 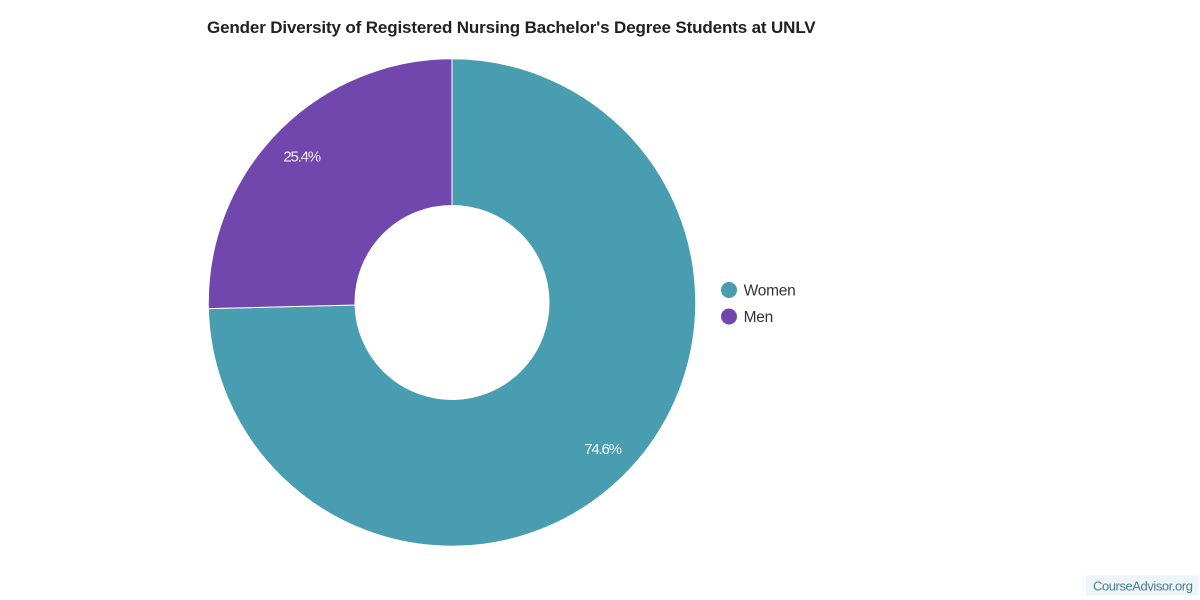 What do you see at coordinates (770, 291) in the screenshot?
I see `svg-text: Women` at bounding box center [770, 291].